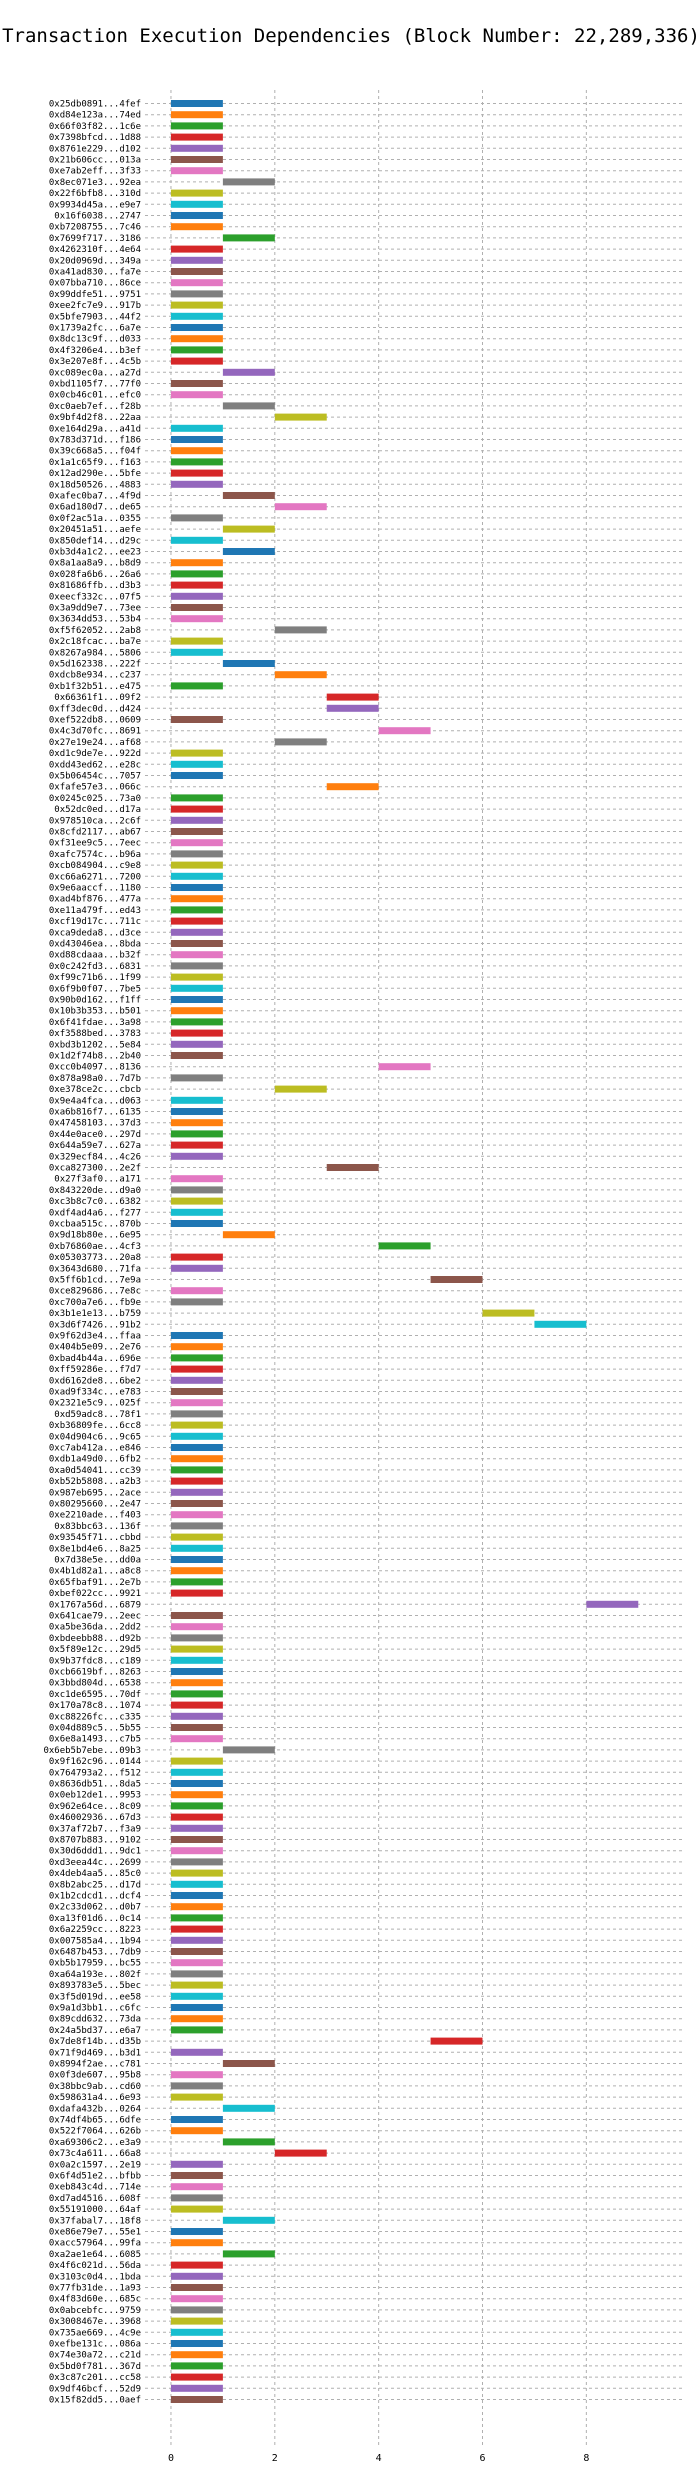  Describe the element at coordinates (95, 172) in the screenshot. I see `transaction-label: 0xe7ab2eff...3f33` at that location.